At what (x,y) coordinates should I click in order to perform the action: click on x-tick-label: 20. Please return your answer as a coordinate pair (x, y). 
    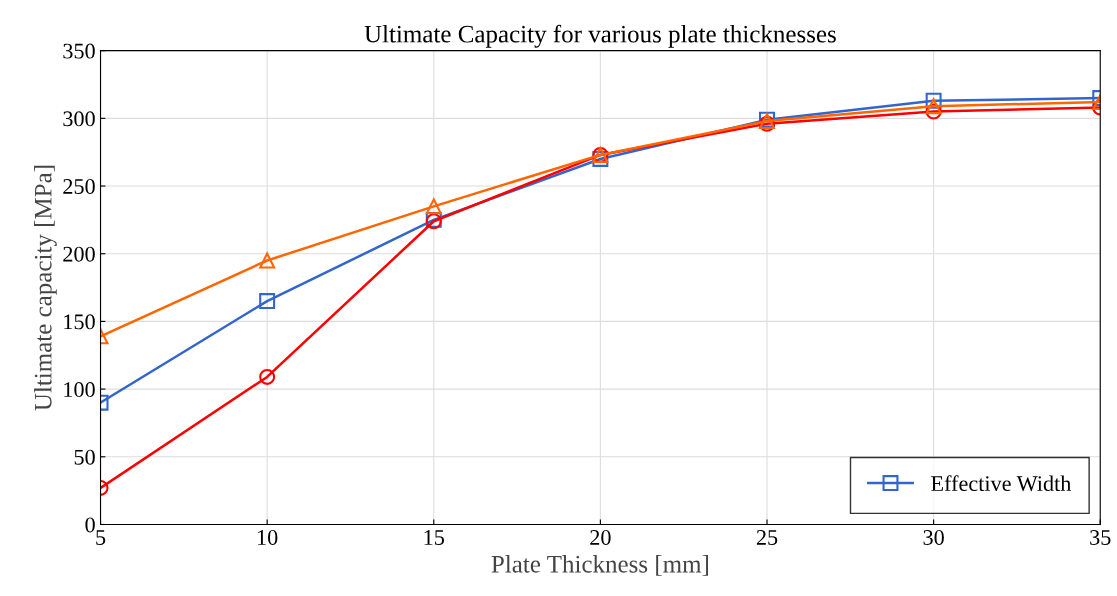
    Looking at the image, I should click on (600, 537).